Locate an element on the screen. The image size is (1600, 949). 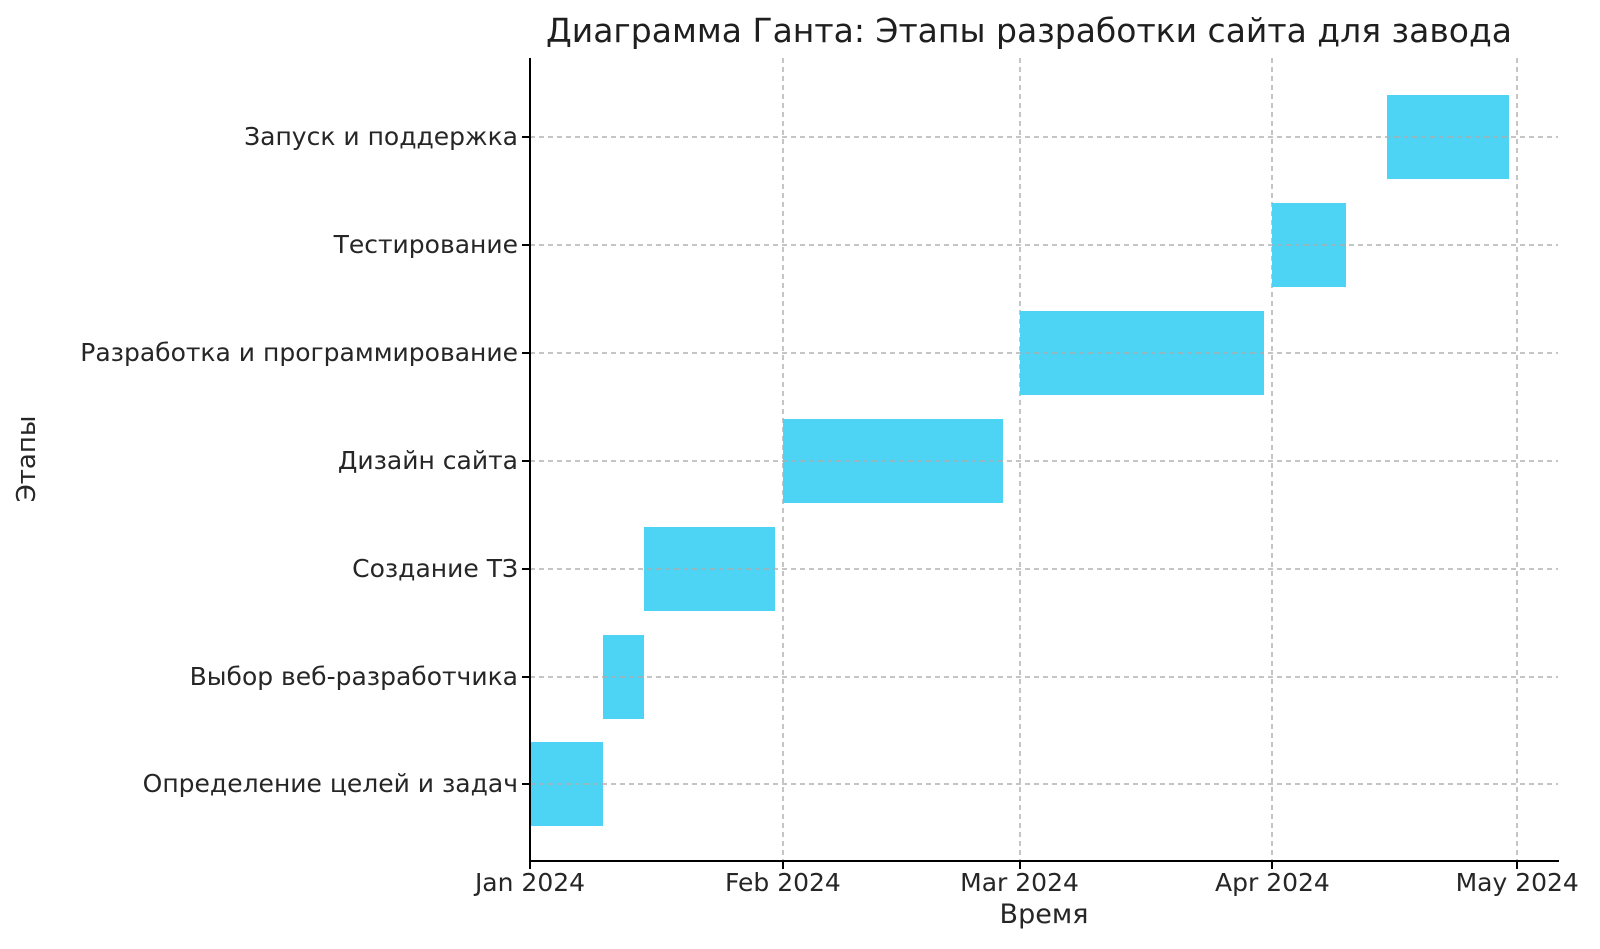
x-tick-label: Feb 2024 is located at coordinates (782, 882).